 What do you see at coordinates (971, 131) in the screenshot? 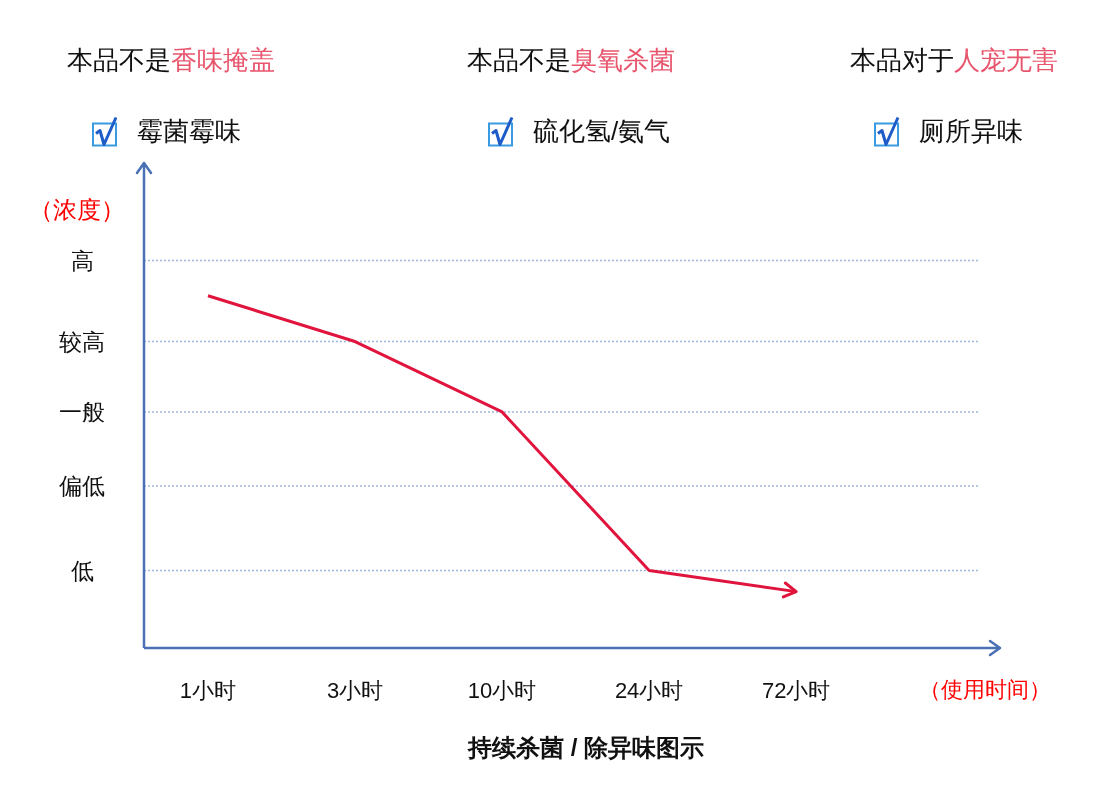
I see `text: 厕所异味` at bounding box center [971, 131].